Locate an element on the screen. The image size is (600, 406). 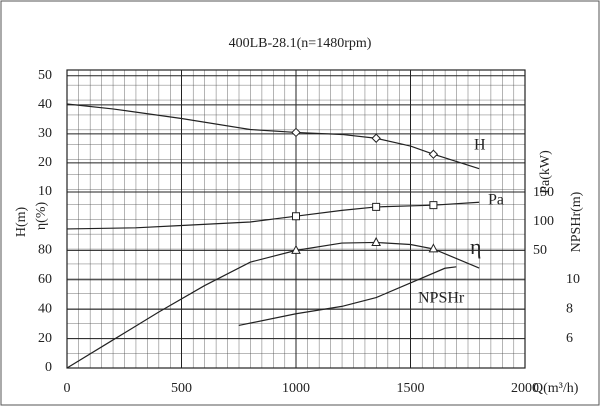
y-tick-label: 60 is located at coordinates (45, 279).